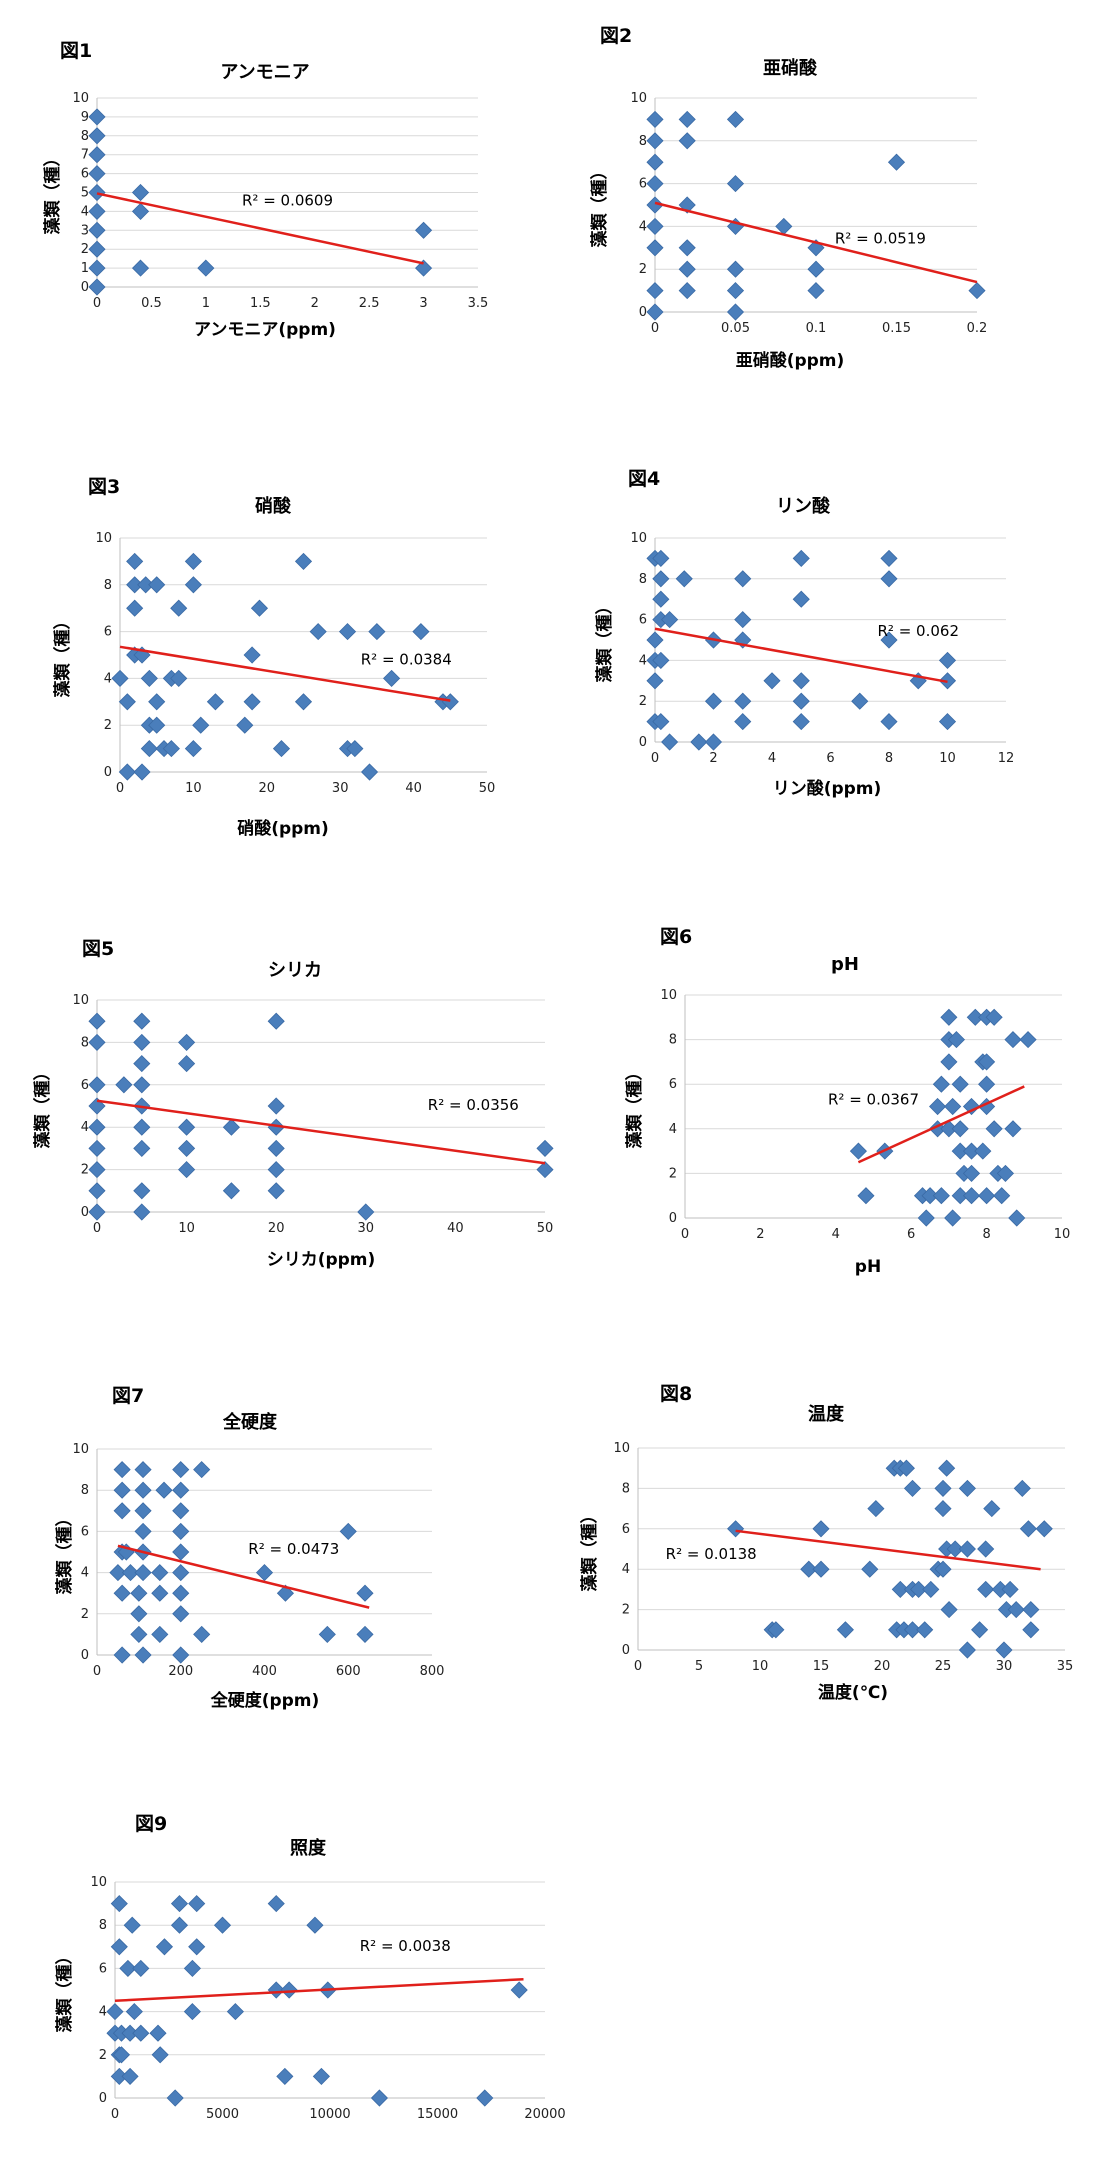 This screenshot has height=2172, width=1118. Describe the element at coordinates (772, 758) in the screenshot. I see `x-tick-label: 4` at that location.